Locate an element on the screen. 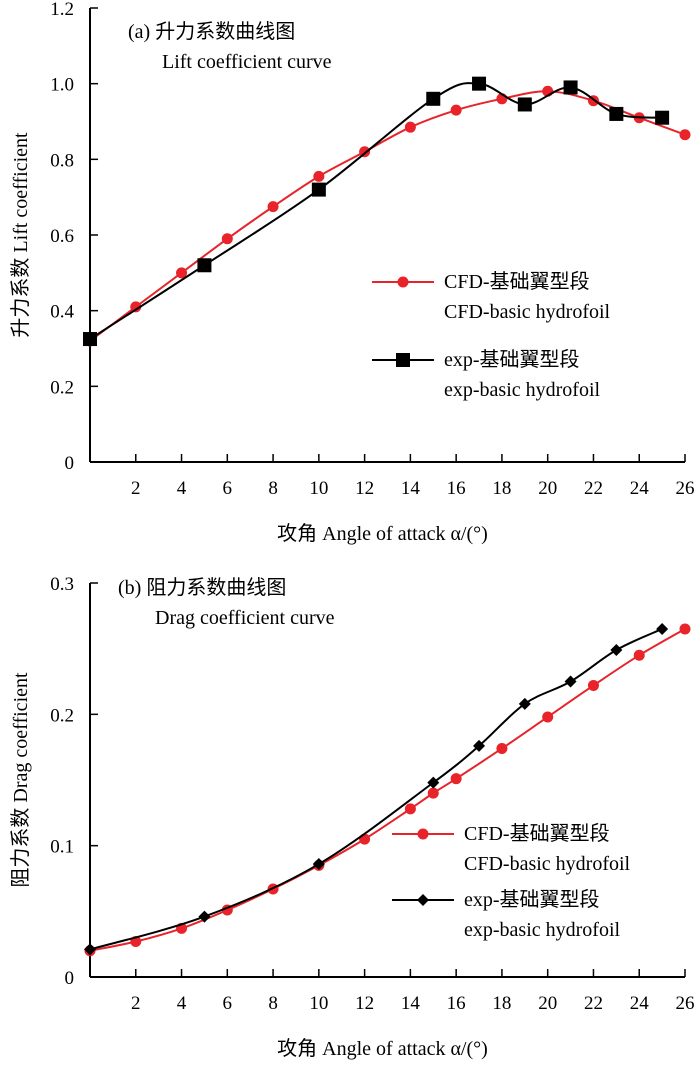  y-tick-label: 0.4 is located at coordinates (62, 312).